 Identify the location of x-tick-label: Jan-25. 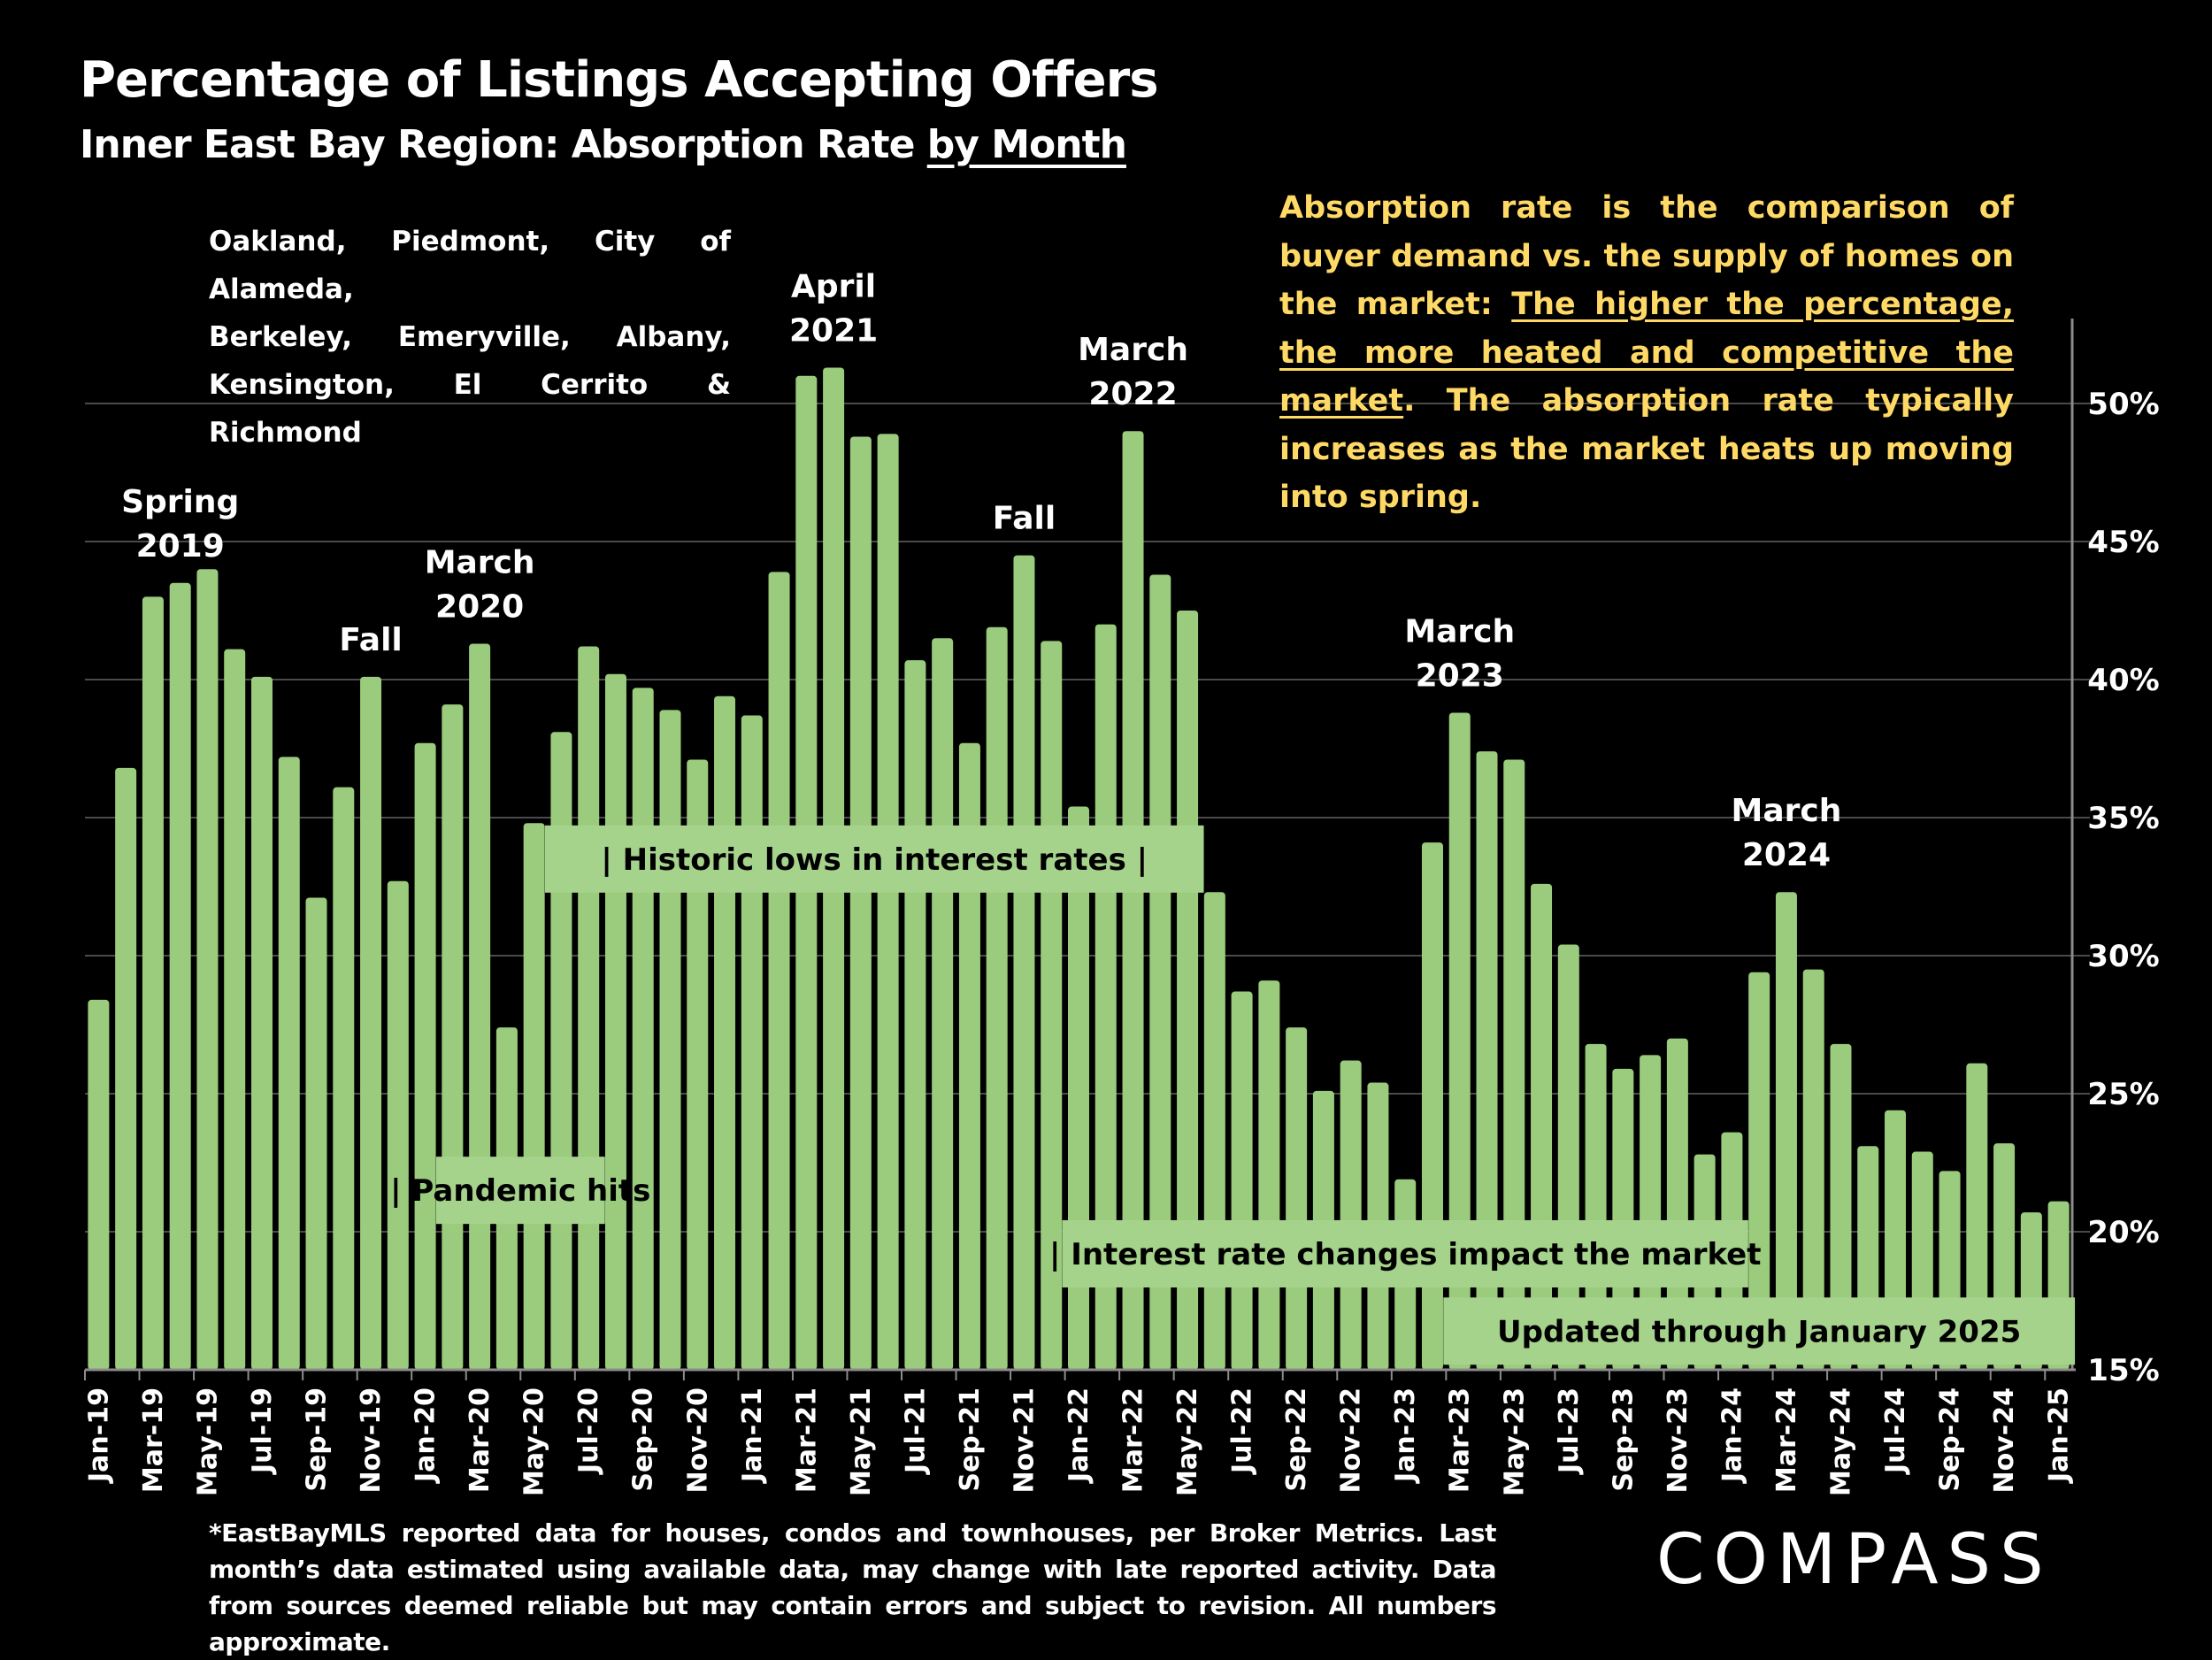
(2060, 1435).